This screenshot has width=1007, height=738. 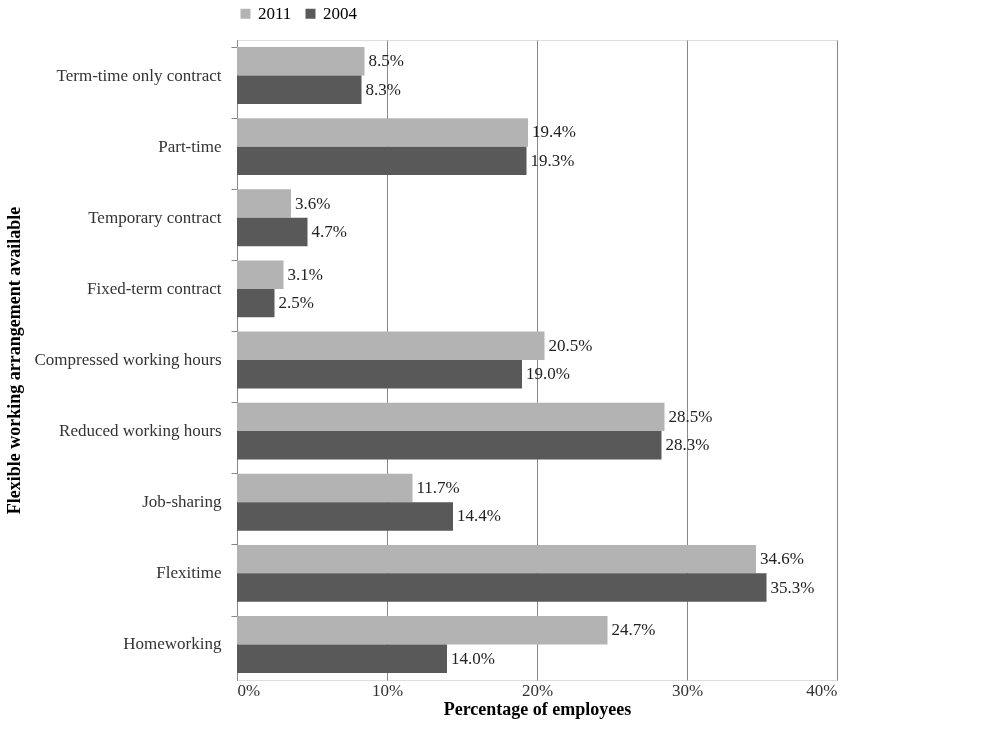 I want to click on data-label: 28.5%, so click(x=690, y=416).